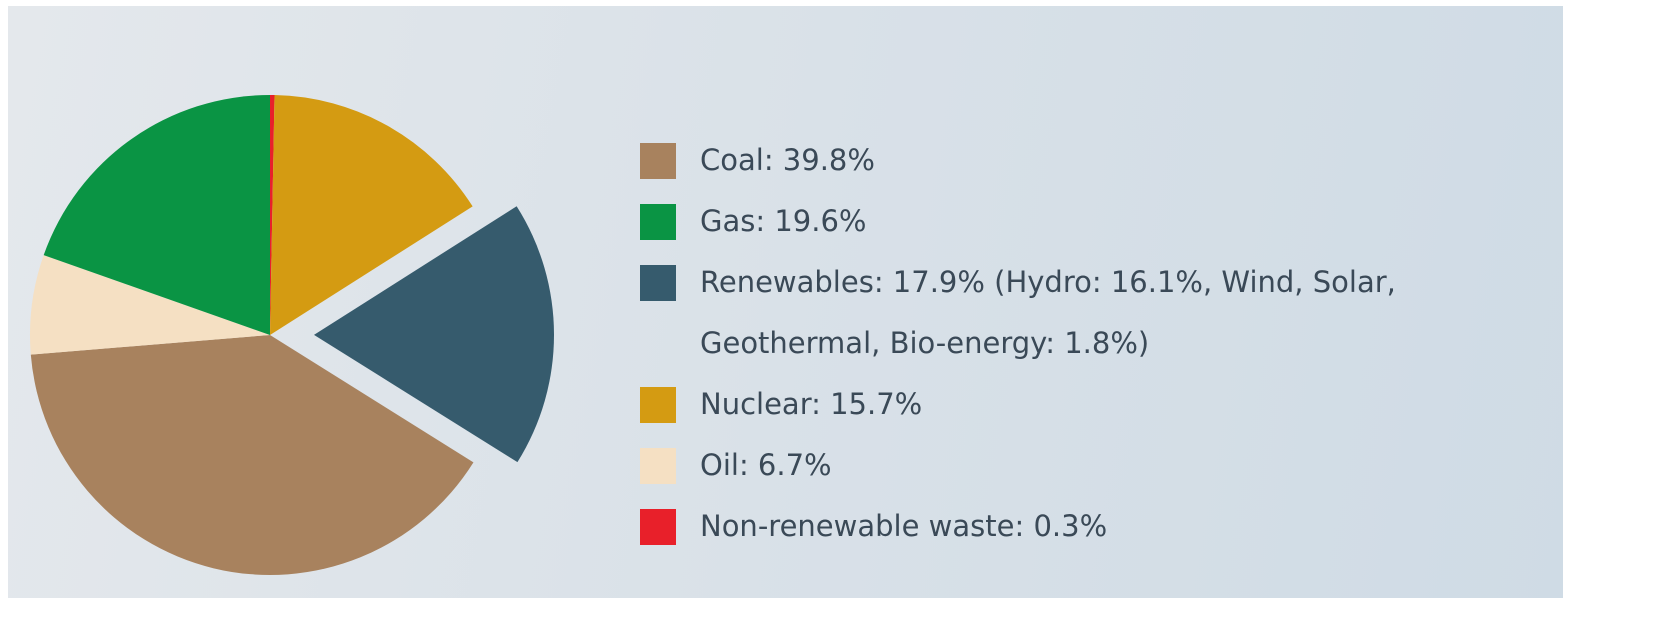 The height and width of the screenshot is (643, 1677). I want to click on legend-label: Coal: 39.8%, so click(787, 160).